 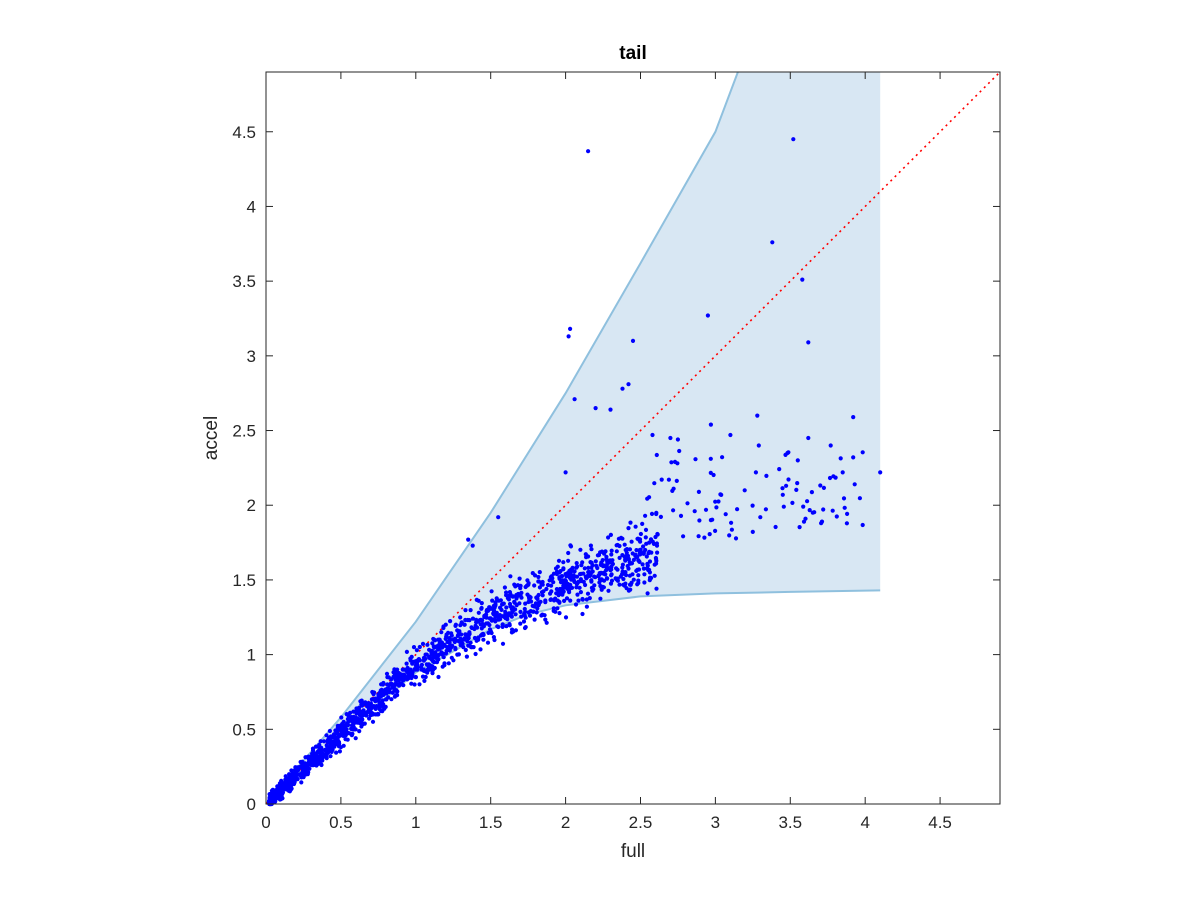 What do you see at coordinates (415, 822) in the screenshot?
I see `x-tick-label: 1` at bounding box center [415, 822].